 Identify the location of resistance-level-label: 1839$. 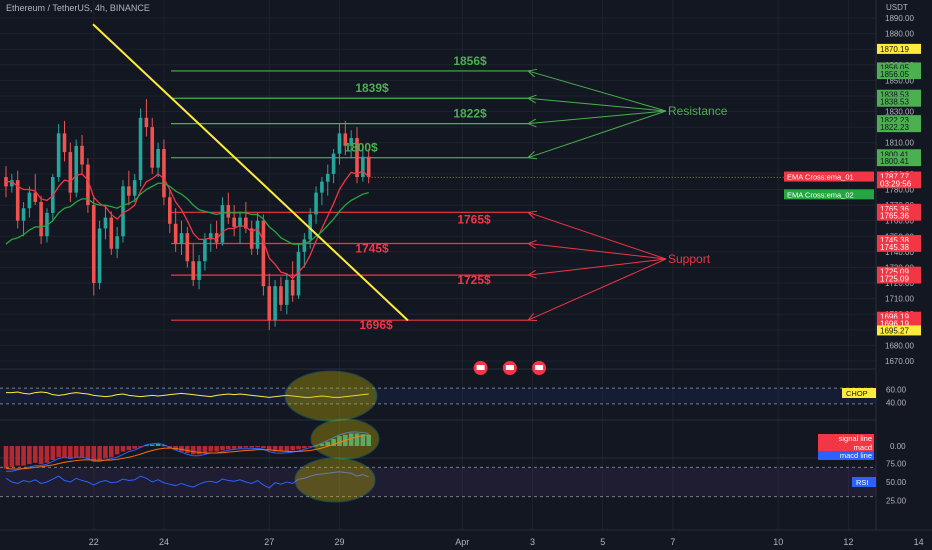
(372, 88).